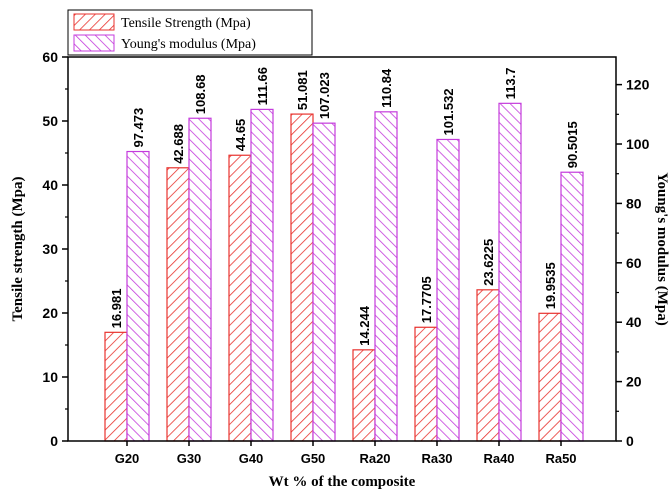 The image size is (670, 492). What do you see at coordinates (448, 111) in the screenshot?
I see `data-label-youngs-ra30: 101.532` at bounding box center [448, 111].